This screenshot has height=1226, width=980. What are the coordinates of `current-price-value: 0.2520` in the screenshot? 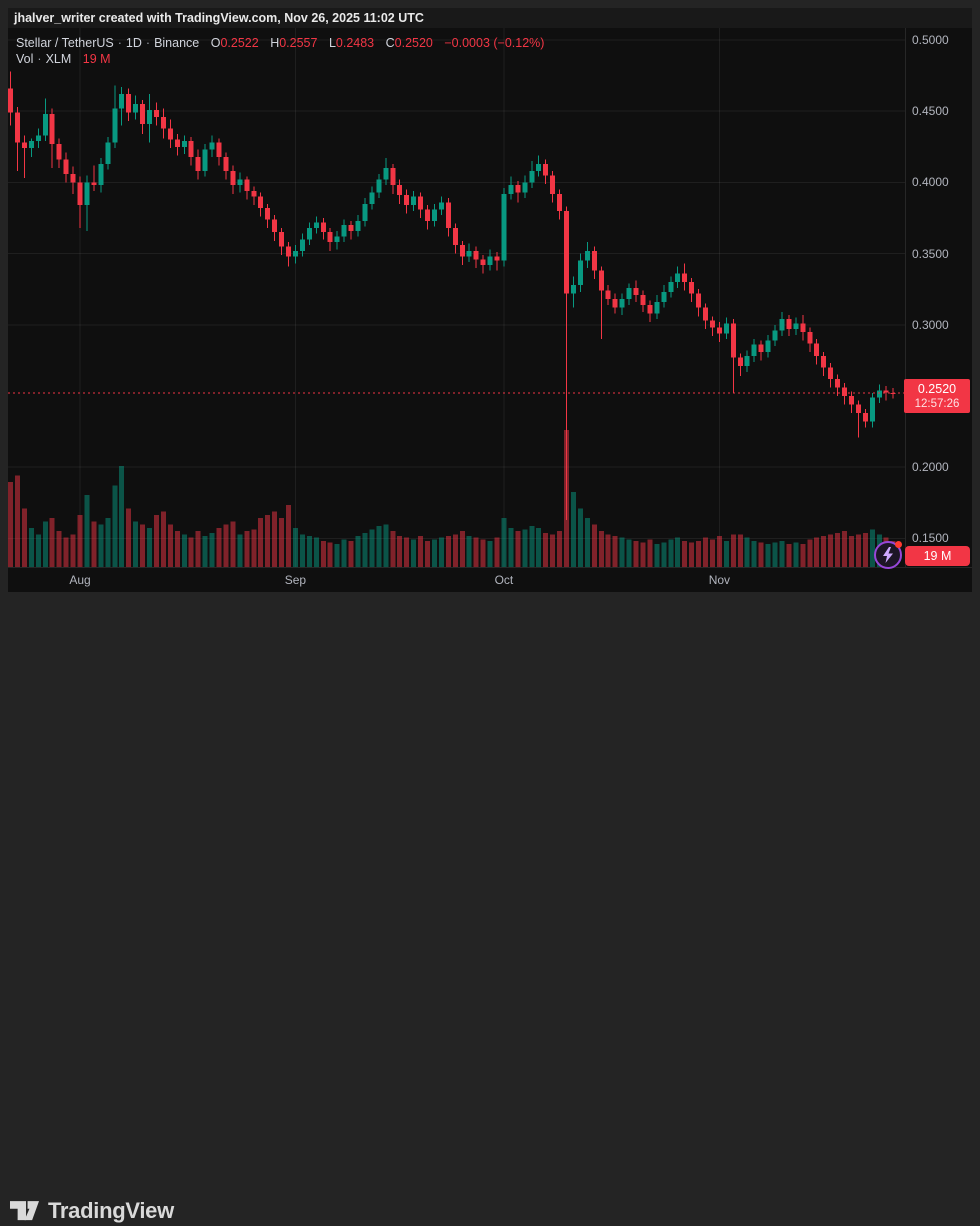 It's located at (937, 389).